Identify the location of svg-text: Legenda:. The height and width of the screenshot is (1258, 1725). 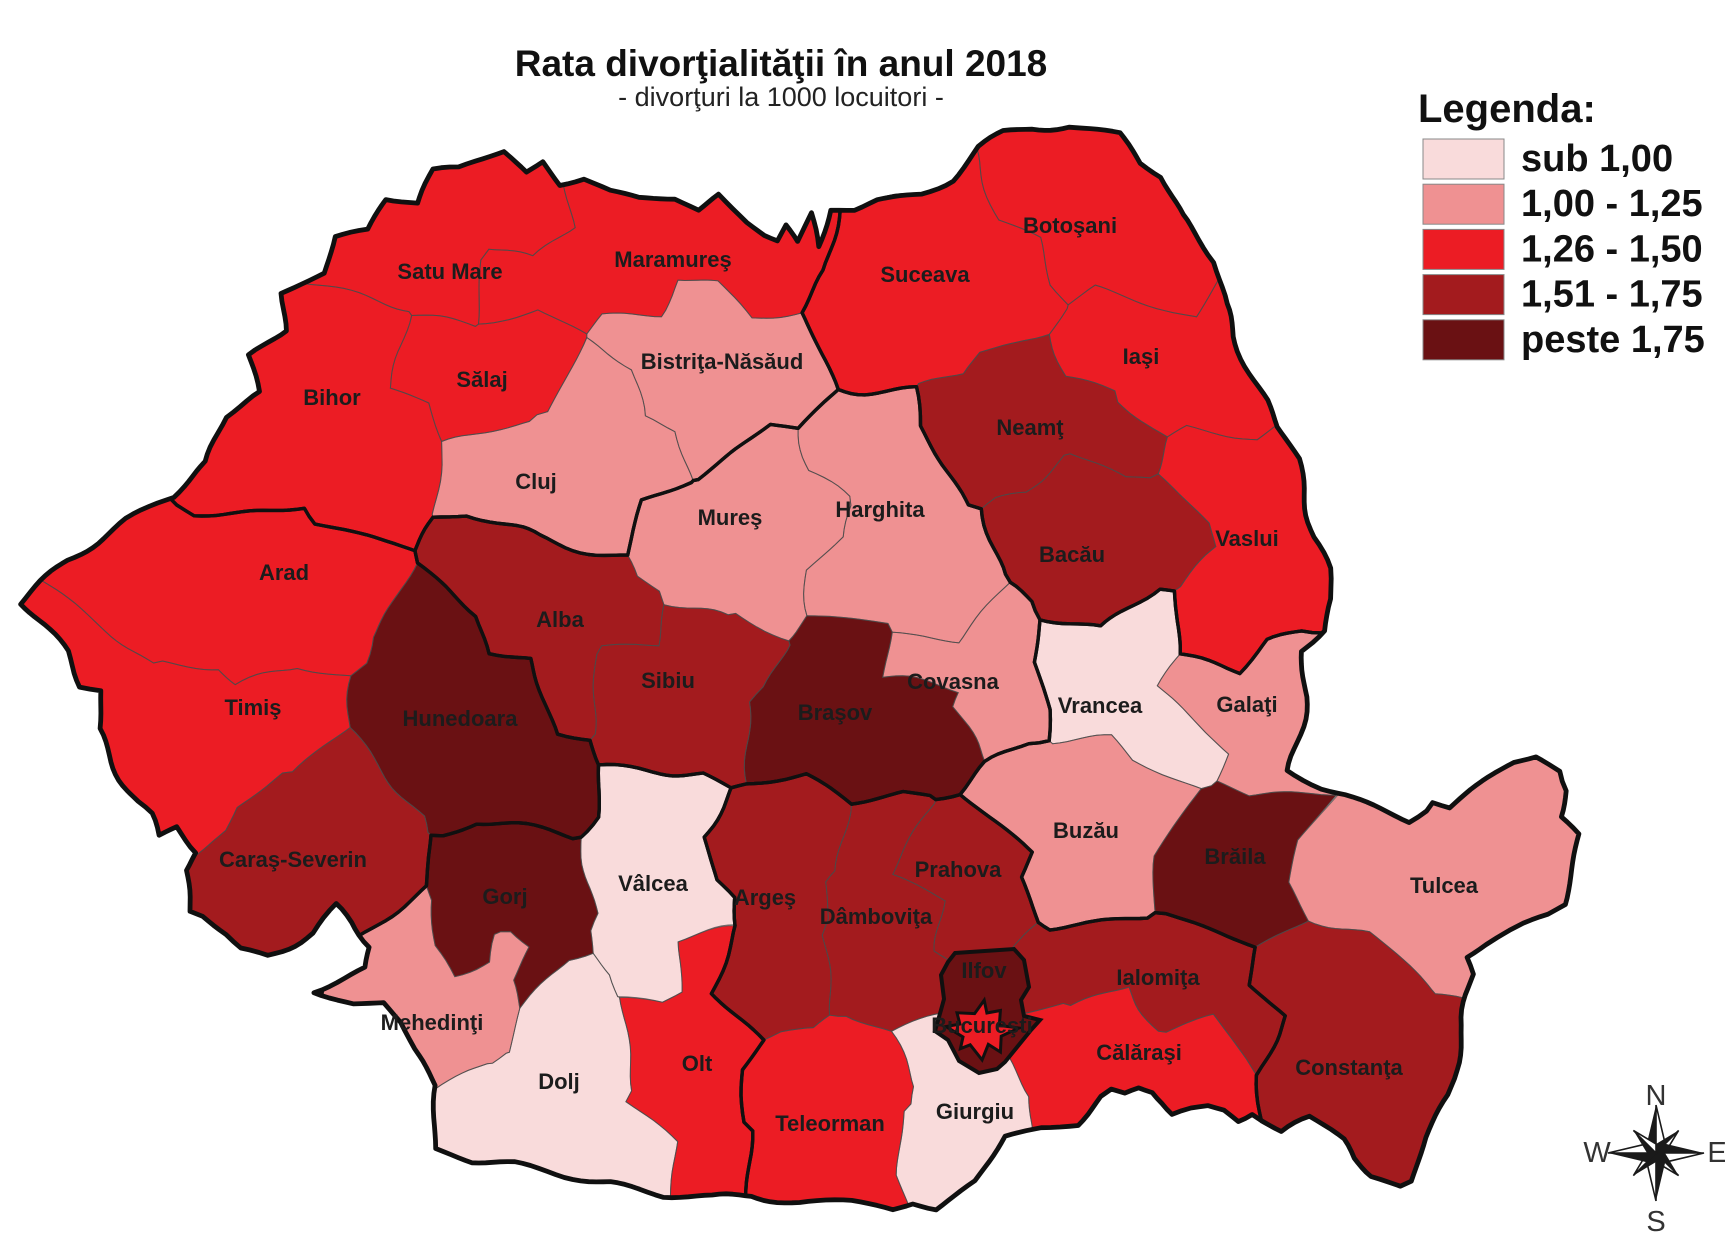
(1507, 109).